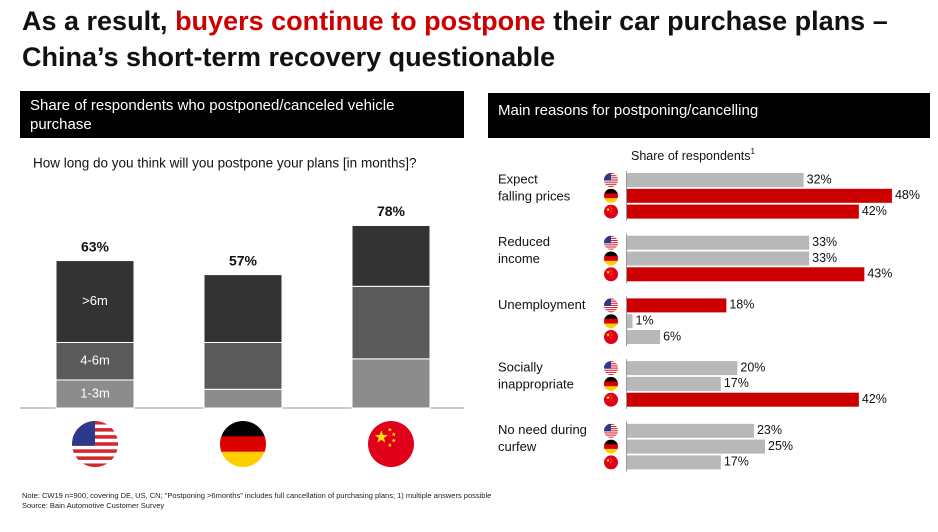 This screenshot has width=938, height=532. What do you see at coordinates (769, 430) in the screenshot?
I see `value-label: 23%` at bounding box center [769, 430].